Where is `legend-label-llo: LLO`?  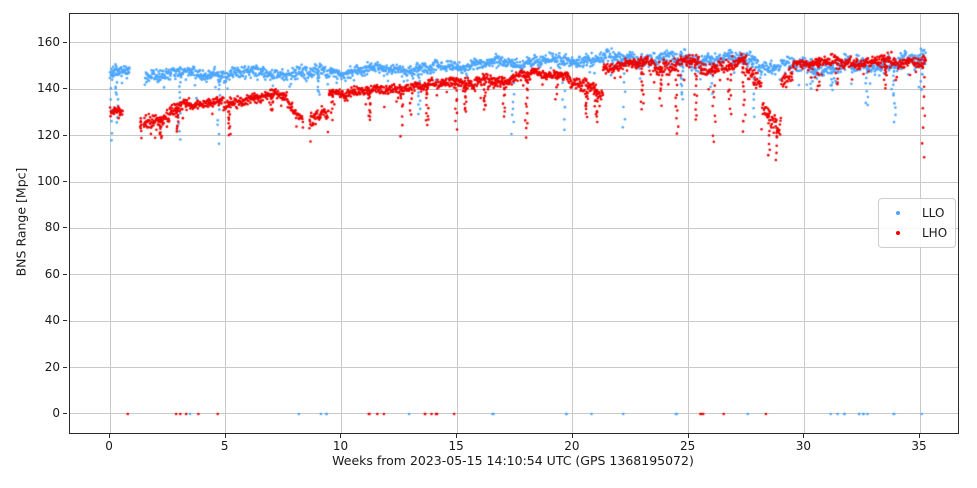 legend-label-llo: LLO is located at coordinates (933, 213).